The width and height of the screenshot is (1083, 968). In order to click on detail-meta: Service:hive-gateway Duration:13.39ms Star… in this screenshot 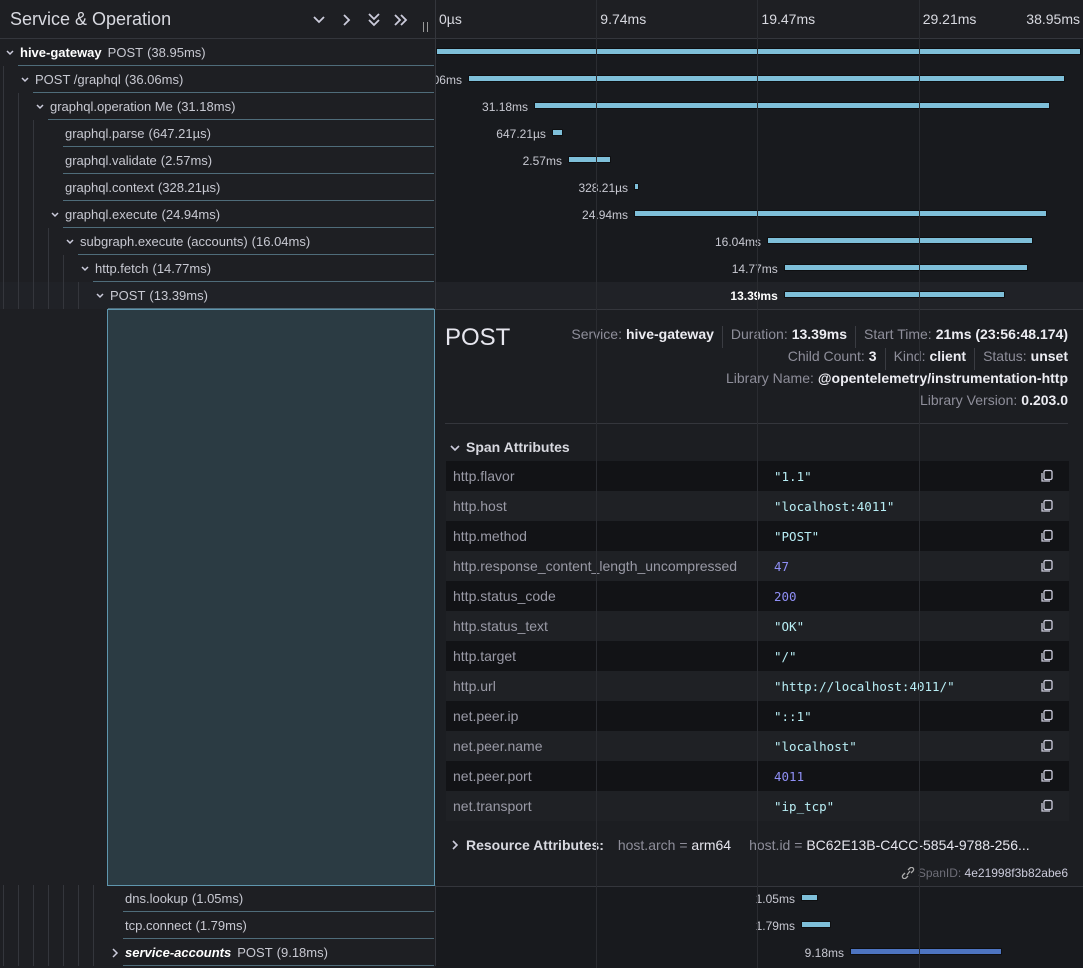, I will do `click(811, 370)`.